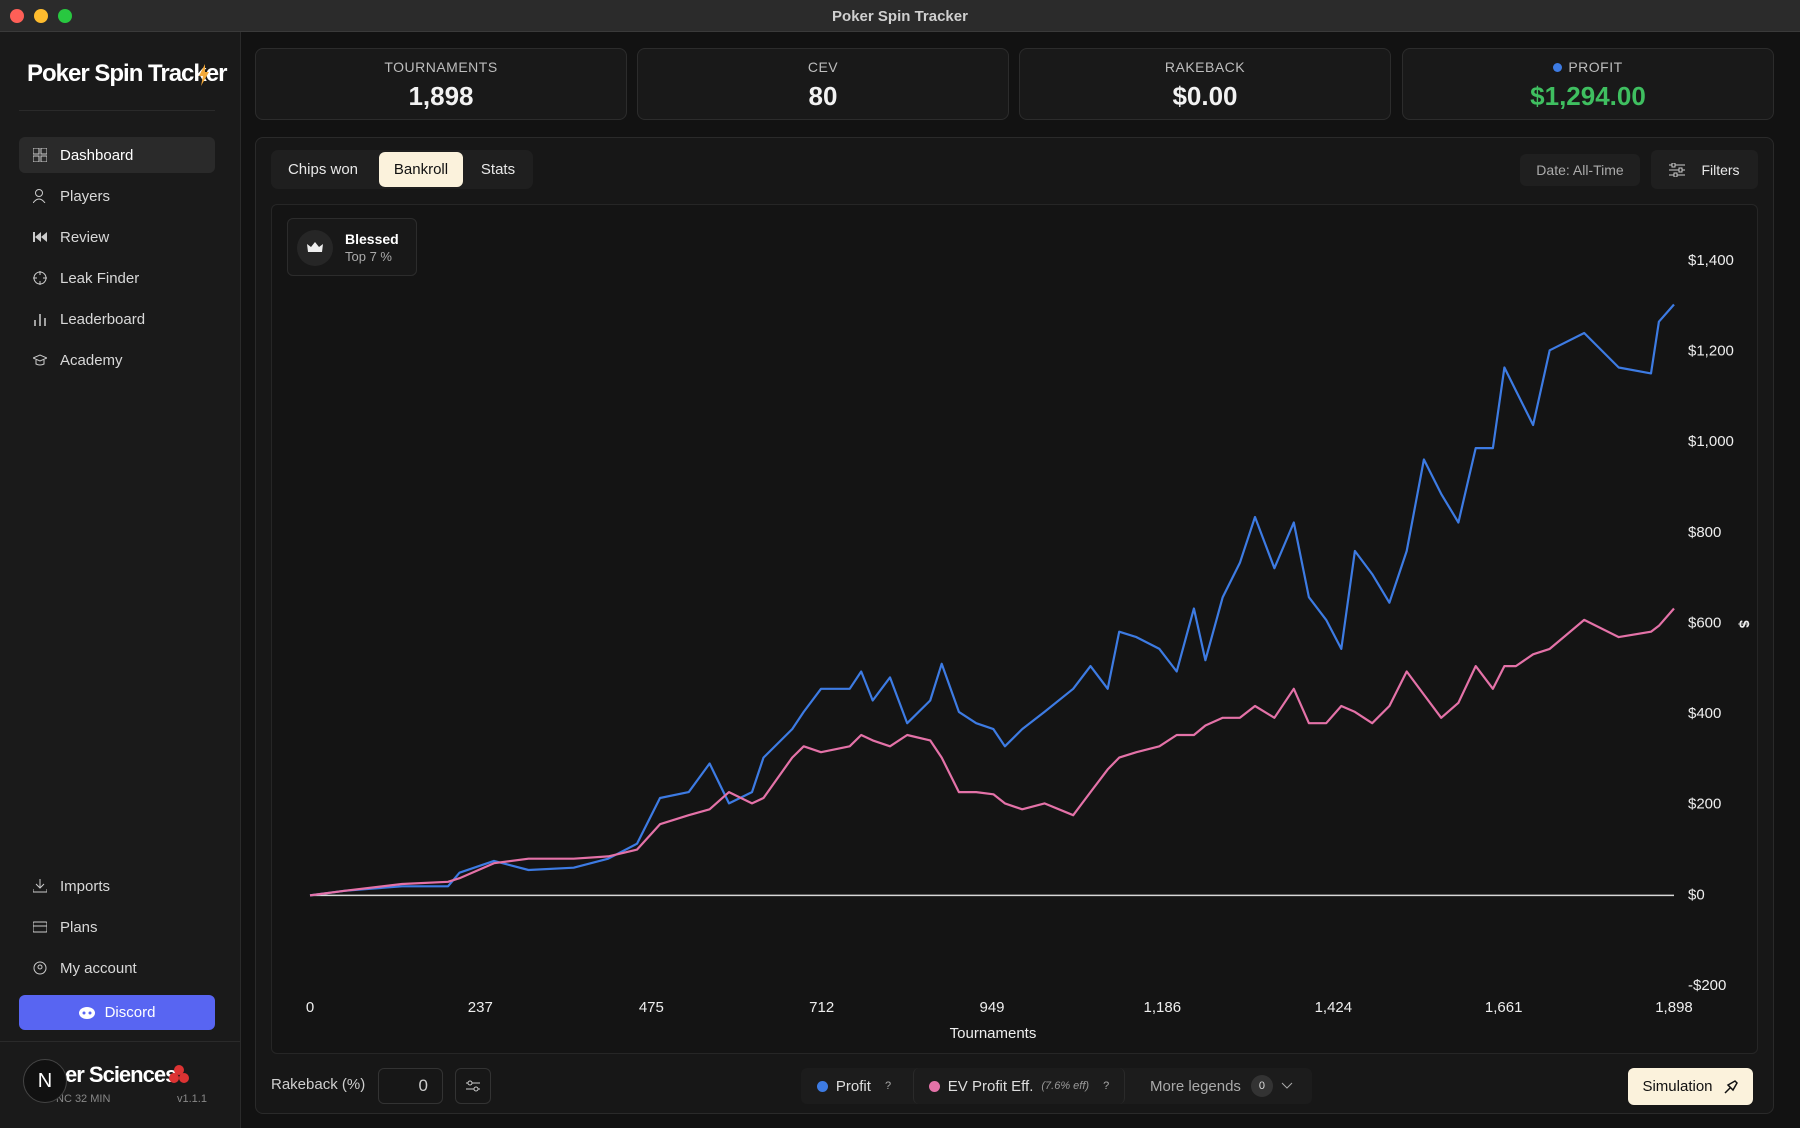 The width and height of the screenshot is (1800, 1128). Describe the element at coordinates (1205, 96) in the screenshot. I see `stat-value: $0.00` at that location.